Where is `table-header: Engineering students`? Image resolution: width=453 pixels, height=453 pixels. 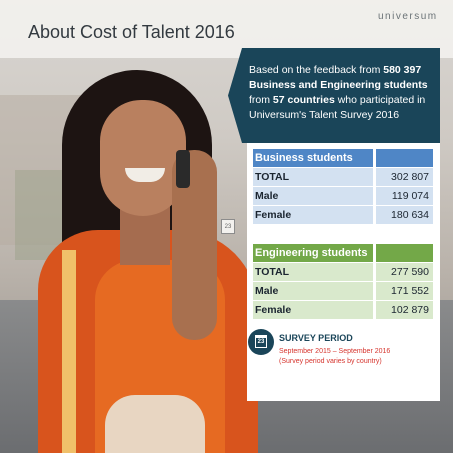 table-header: Engineering students is located at coordinates (343, 253).